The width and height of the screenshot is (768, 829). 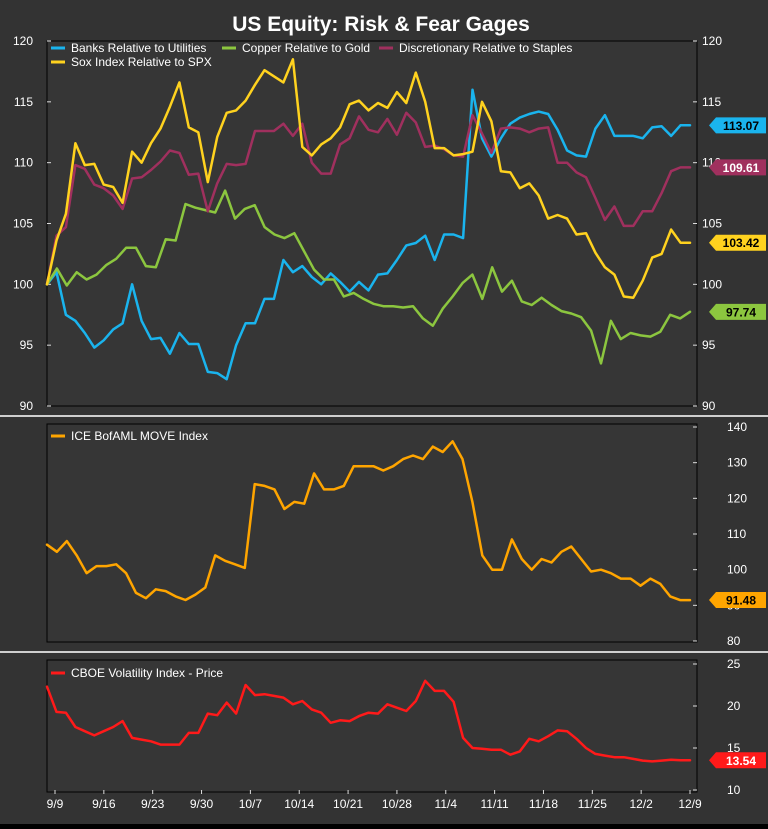 What do you see at coordinates (446, 804) in the screenshot?
I see `x-tick-label: 11/4` at bounding box center [446, 804].